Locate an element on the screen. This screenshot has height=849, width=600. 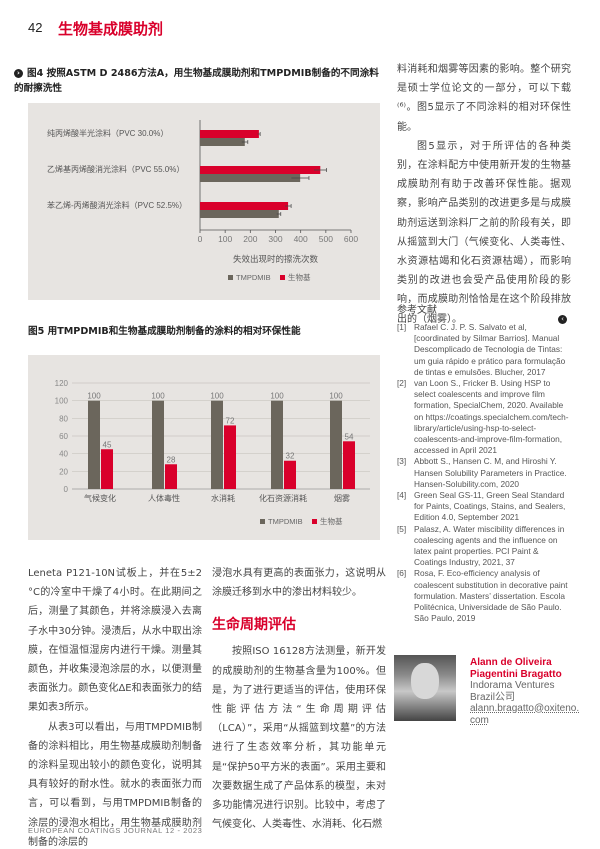
arrow-left-circle-icon: ‹ is located at coordinates (562, 319).